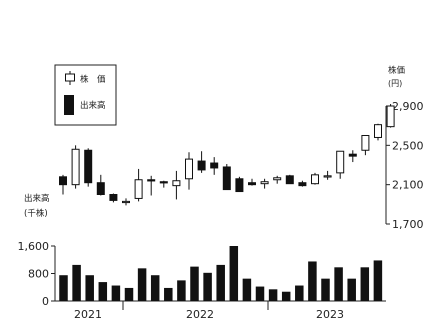 The width and height of the screenshot is (429, 323). I want to click on price-axis-title: 株価, so click(397, 70).